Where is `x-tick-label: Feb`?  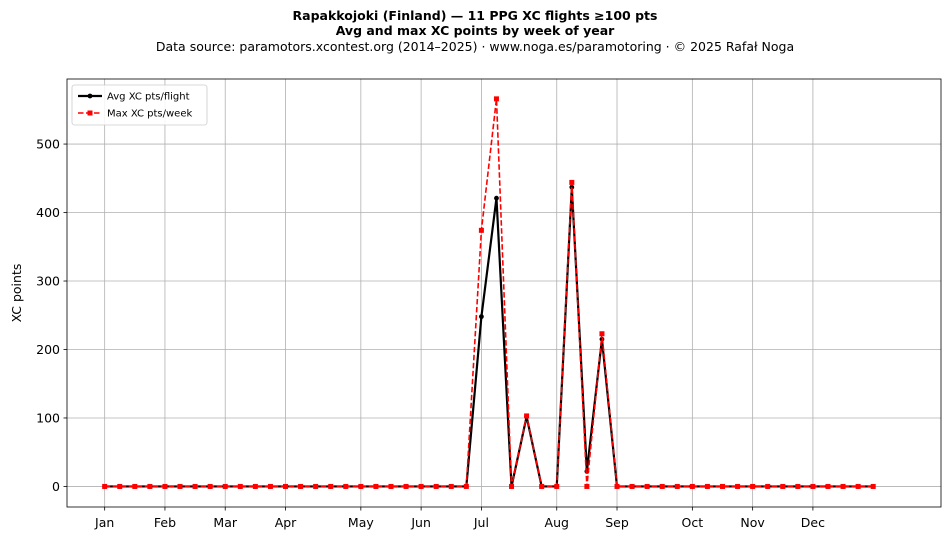
x-tick-label: Feb is located at coordinates (165, 522).